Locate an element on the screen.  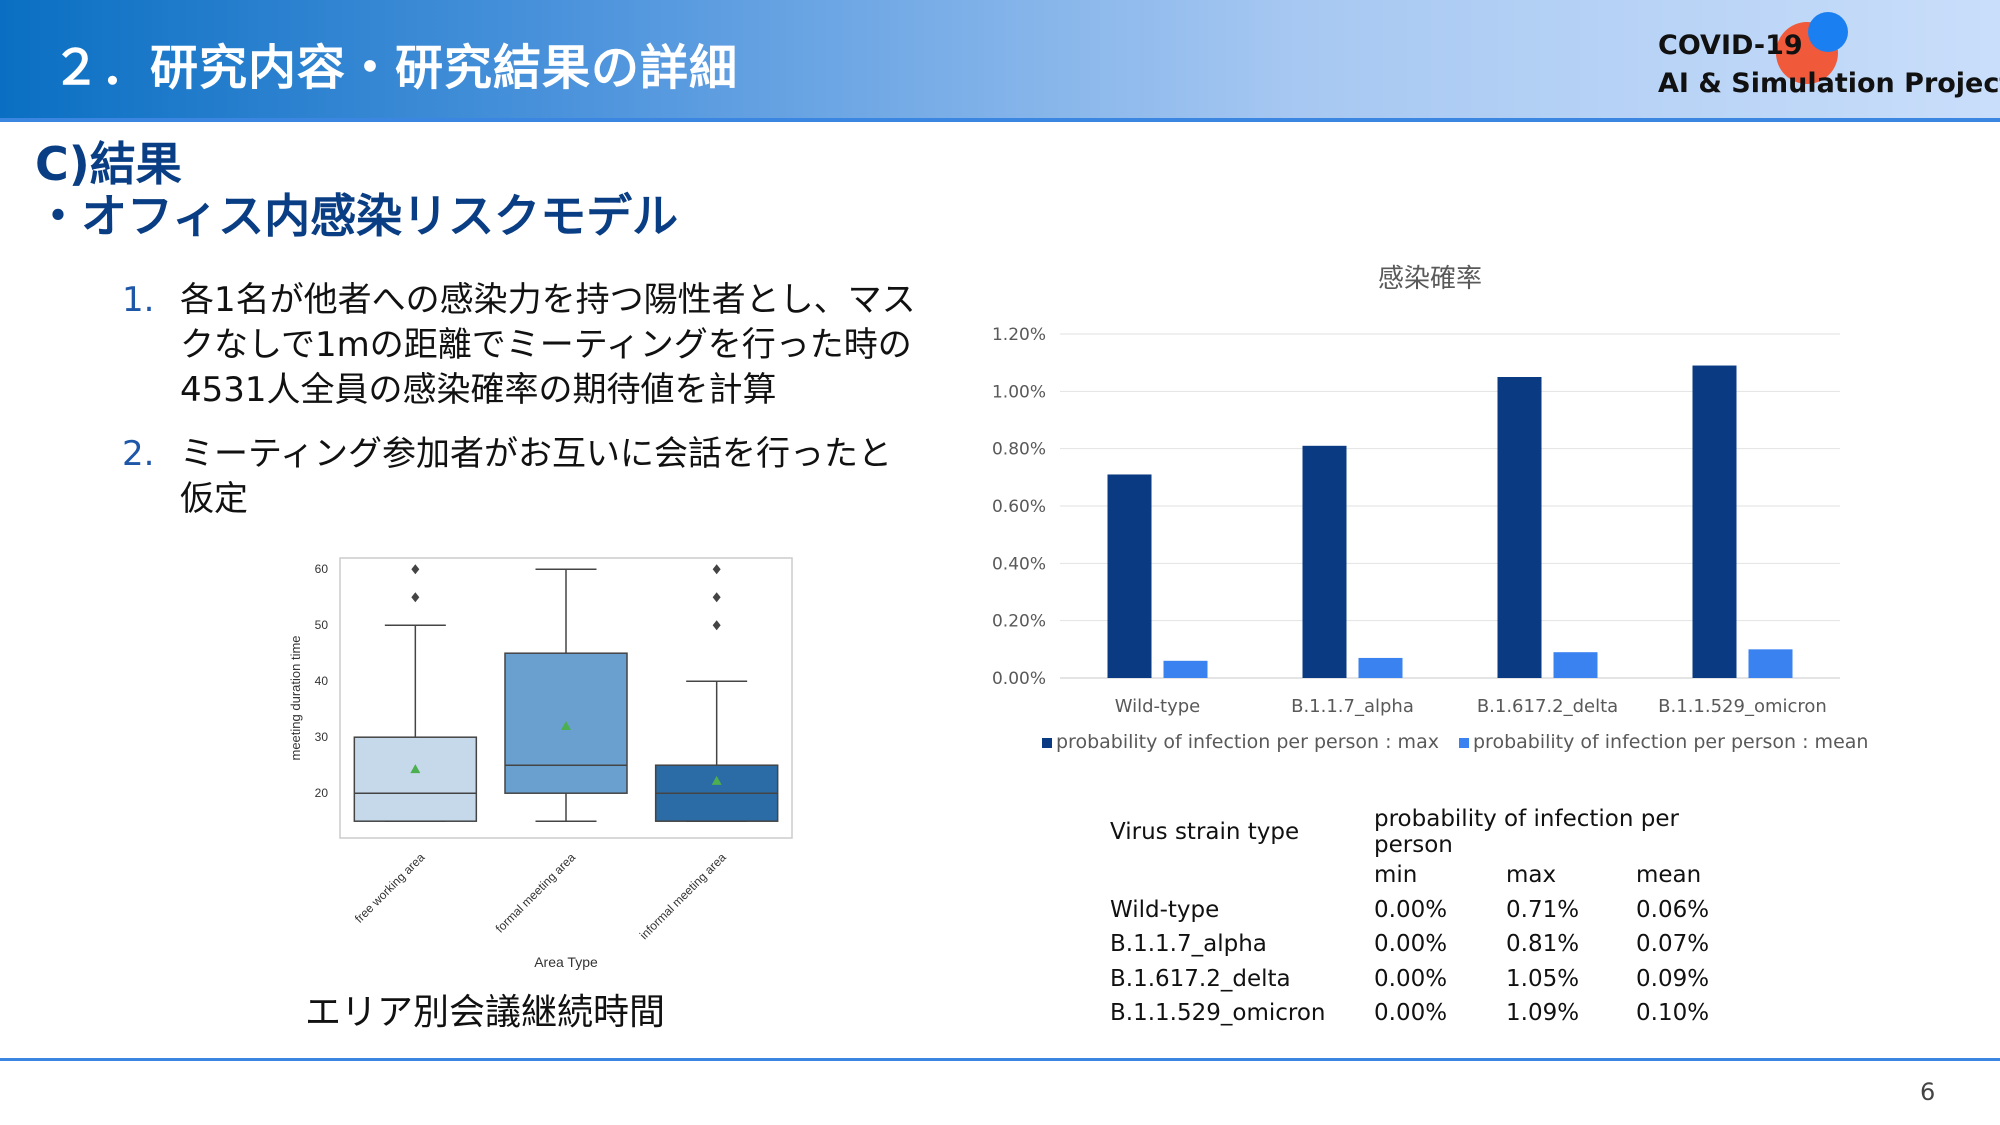
table-cell-mean: 0.10% is located at coordinates (1673, 1013).